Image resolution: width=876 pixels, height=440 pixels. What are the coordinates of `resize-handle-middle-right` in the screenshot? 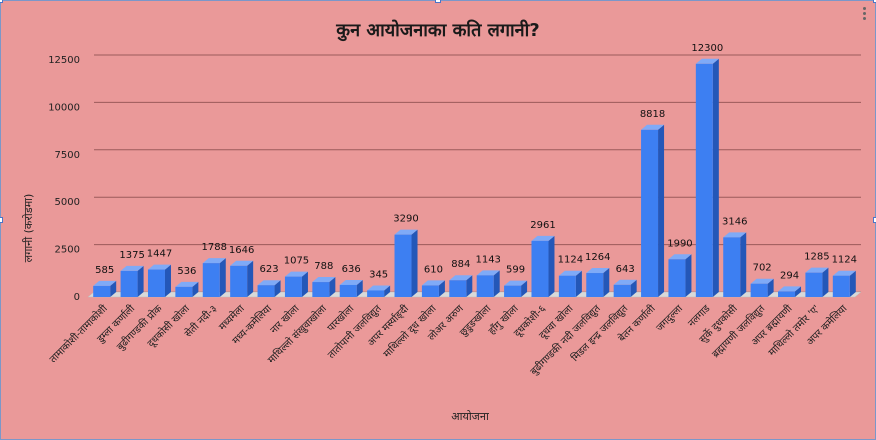 It's located at (874, 220).